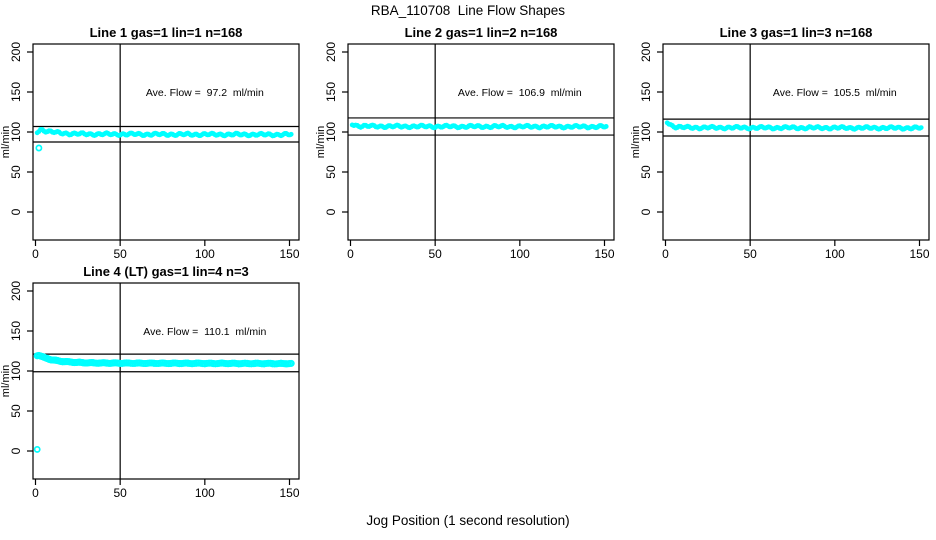  What do you see at coordinates (166, 271) in the screenshot?
I see `panel-title: Line 4 (LT) gas=1 lin=4 n=3` at bounding box center [166, 271].